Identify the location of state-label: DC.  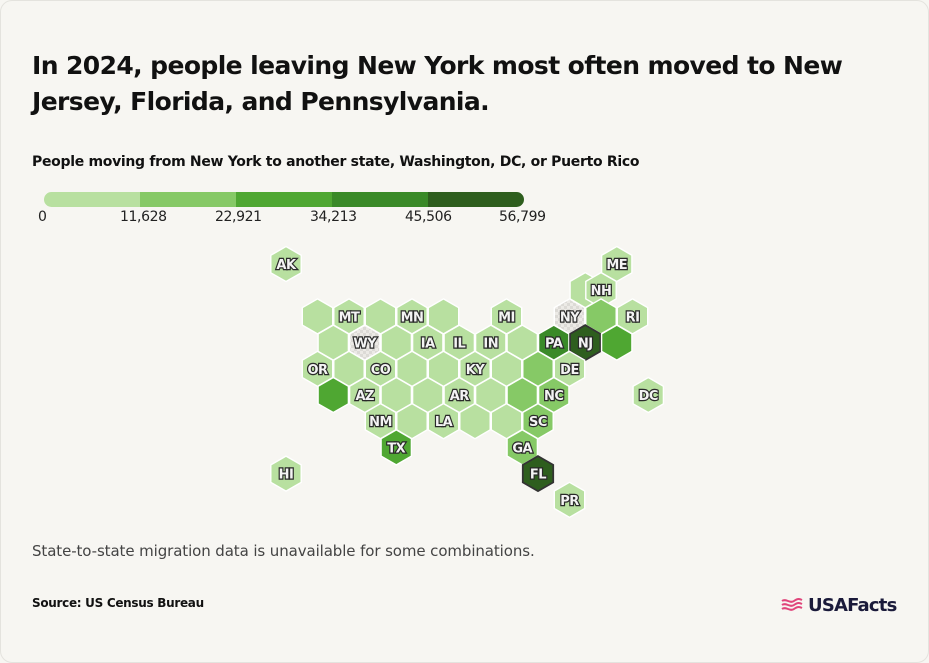
(648, 396).